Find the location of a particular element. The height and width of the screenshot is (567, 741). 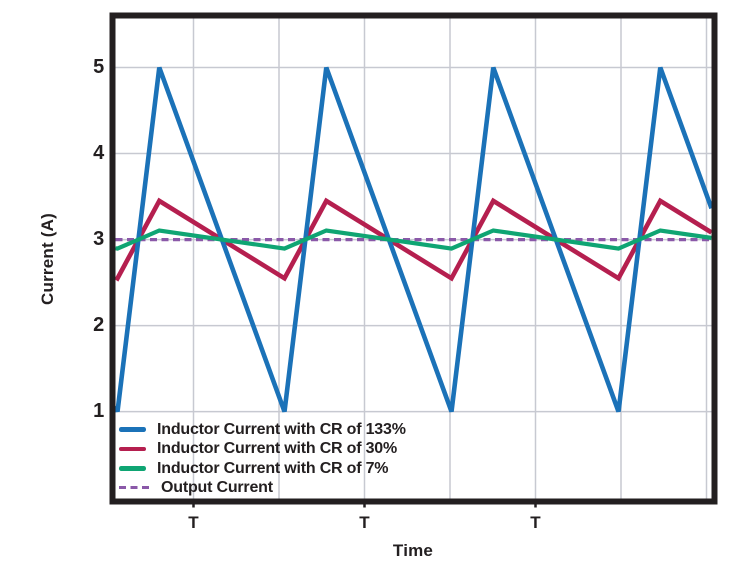

y-tick-2: 2 is located at coordinates (98, 325).